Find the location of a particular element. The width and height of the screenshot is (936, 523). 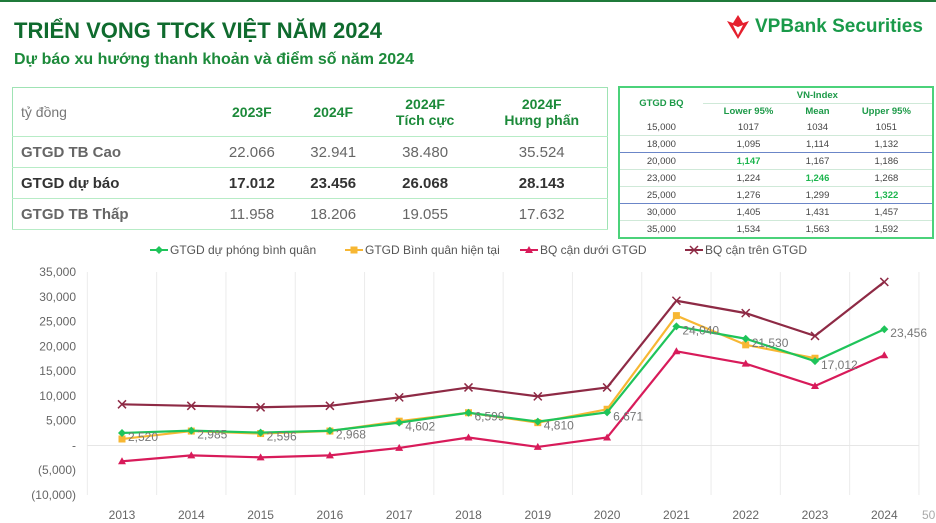

table-row: 30,000 1,405 1,431 1,457 is located at coordinates (776, 212).